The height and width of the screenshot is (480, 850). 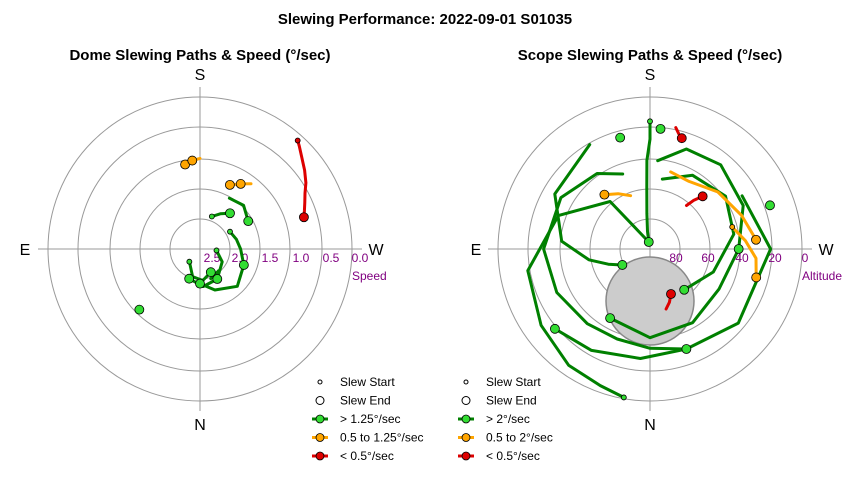 What do you see at coordinates (199, 55) in the screenshot?
I see `dome-chart-title: Dome Slewing Paths & Speed (°/sec)` at bounding box center [199, 55].